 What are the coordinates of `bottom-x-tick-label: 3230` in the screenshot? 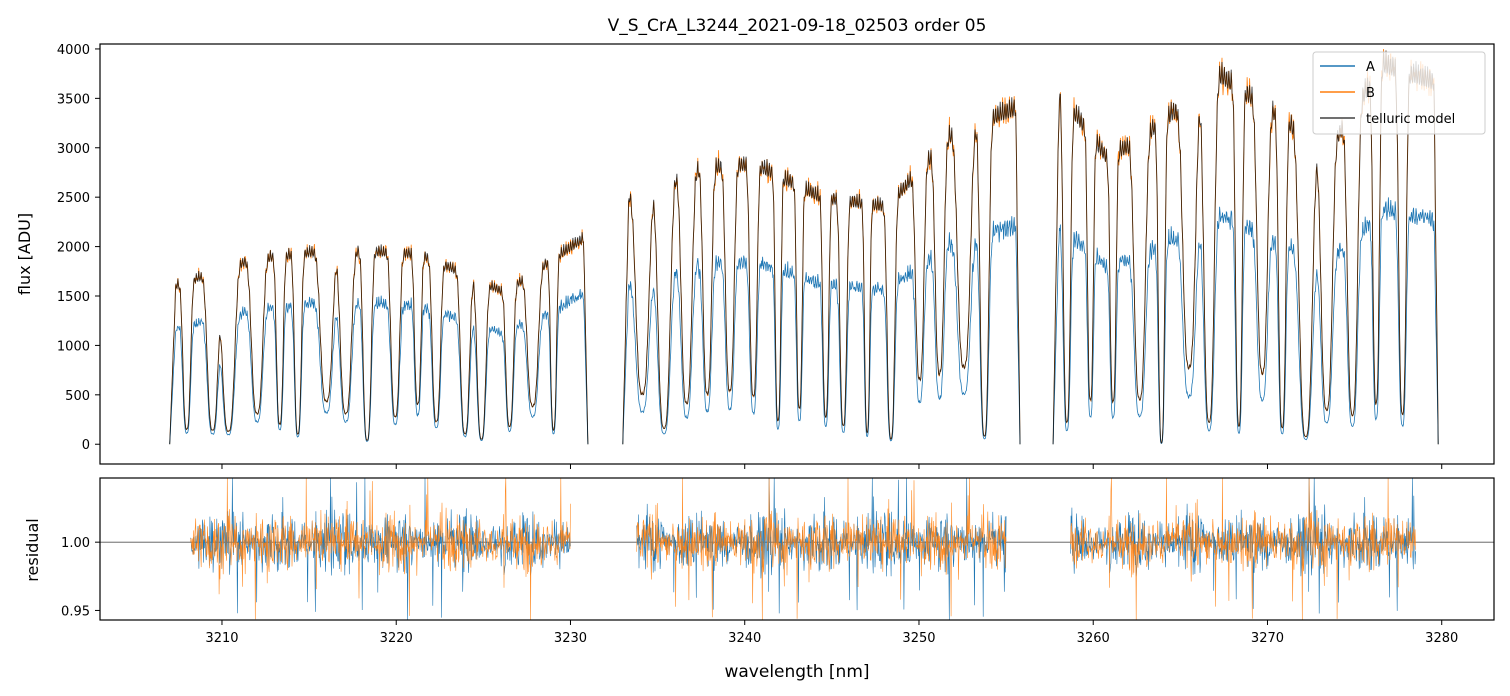 It's located at (570, 638).